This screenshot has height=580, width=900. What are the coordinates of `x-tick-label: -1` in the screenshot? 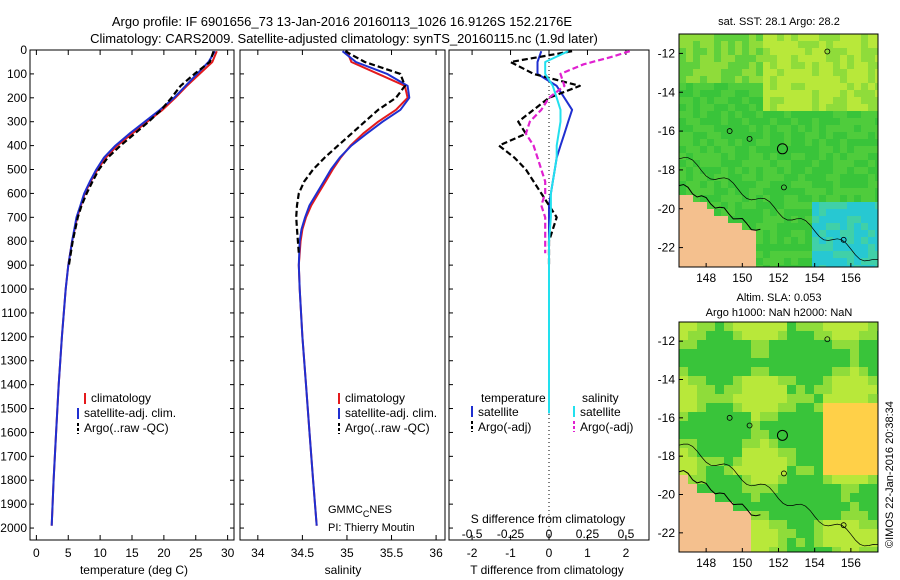 It's located at (510, 553).